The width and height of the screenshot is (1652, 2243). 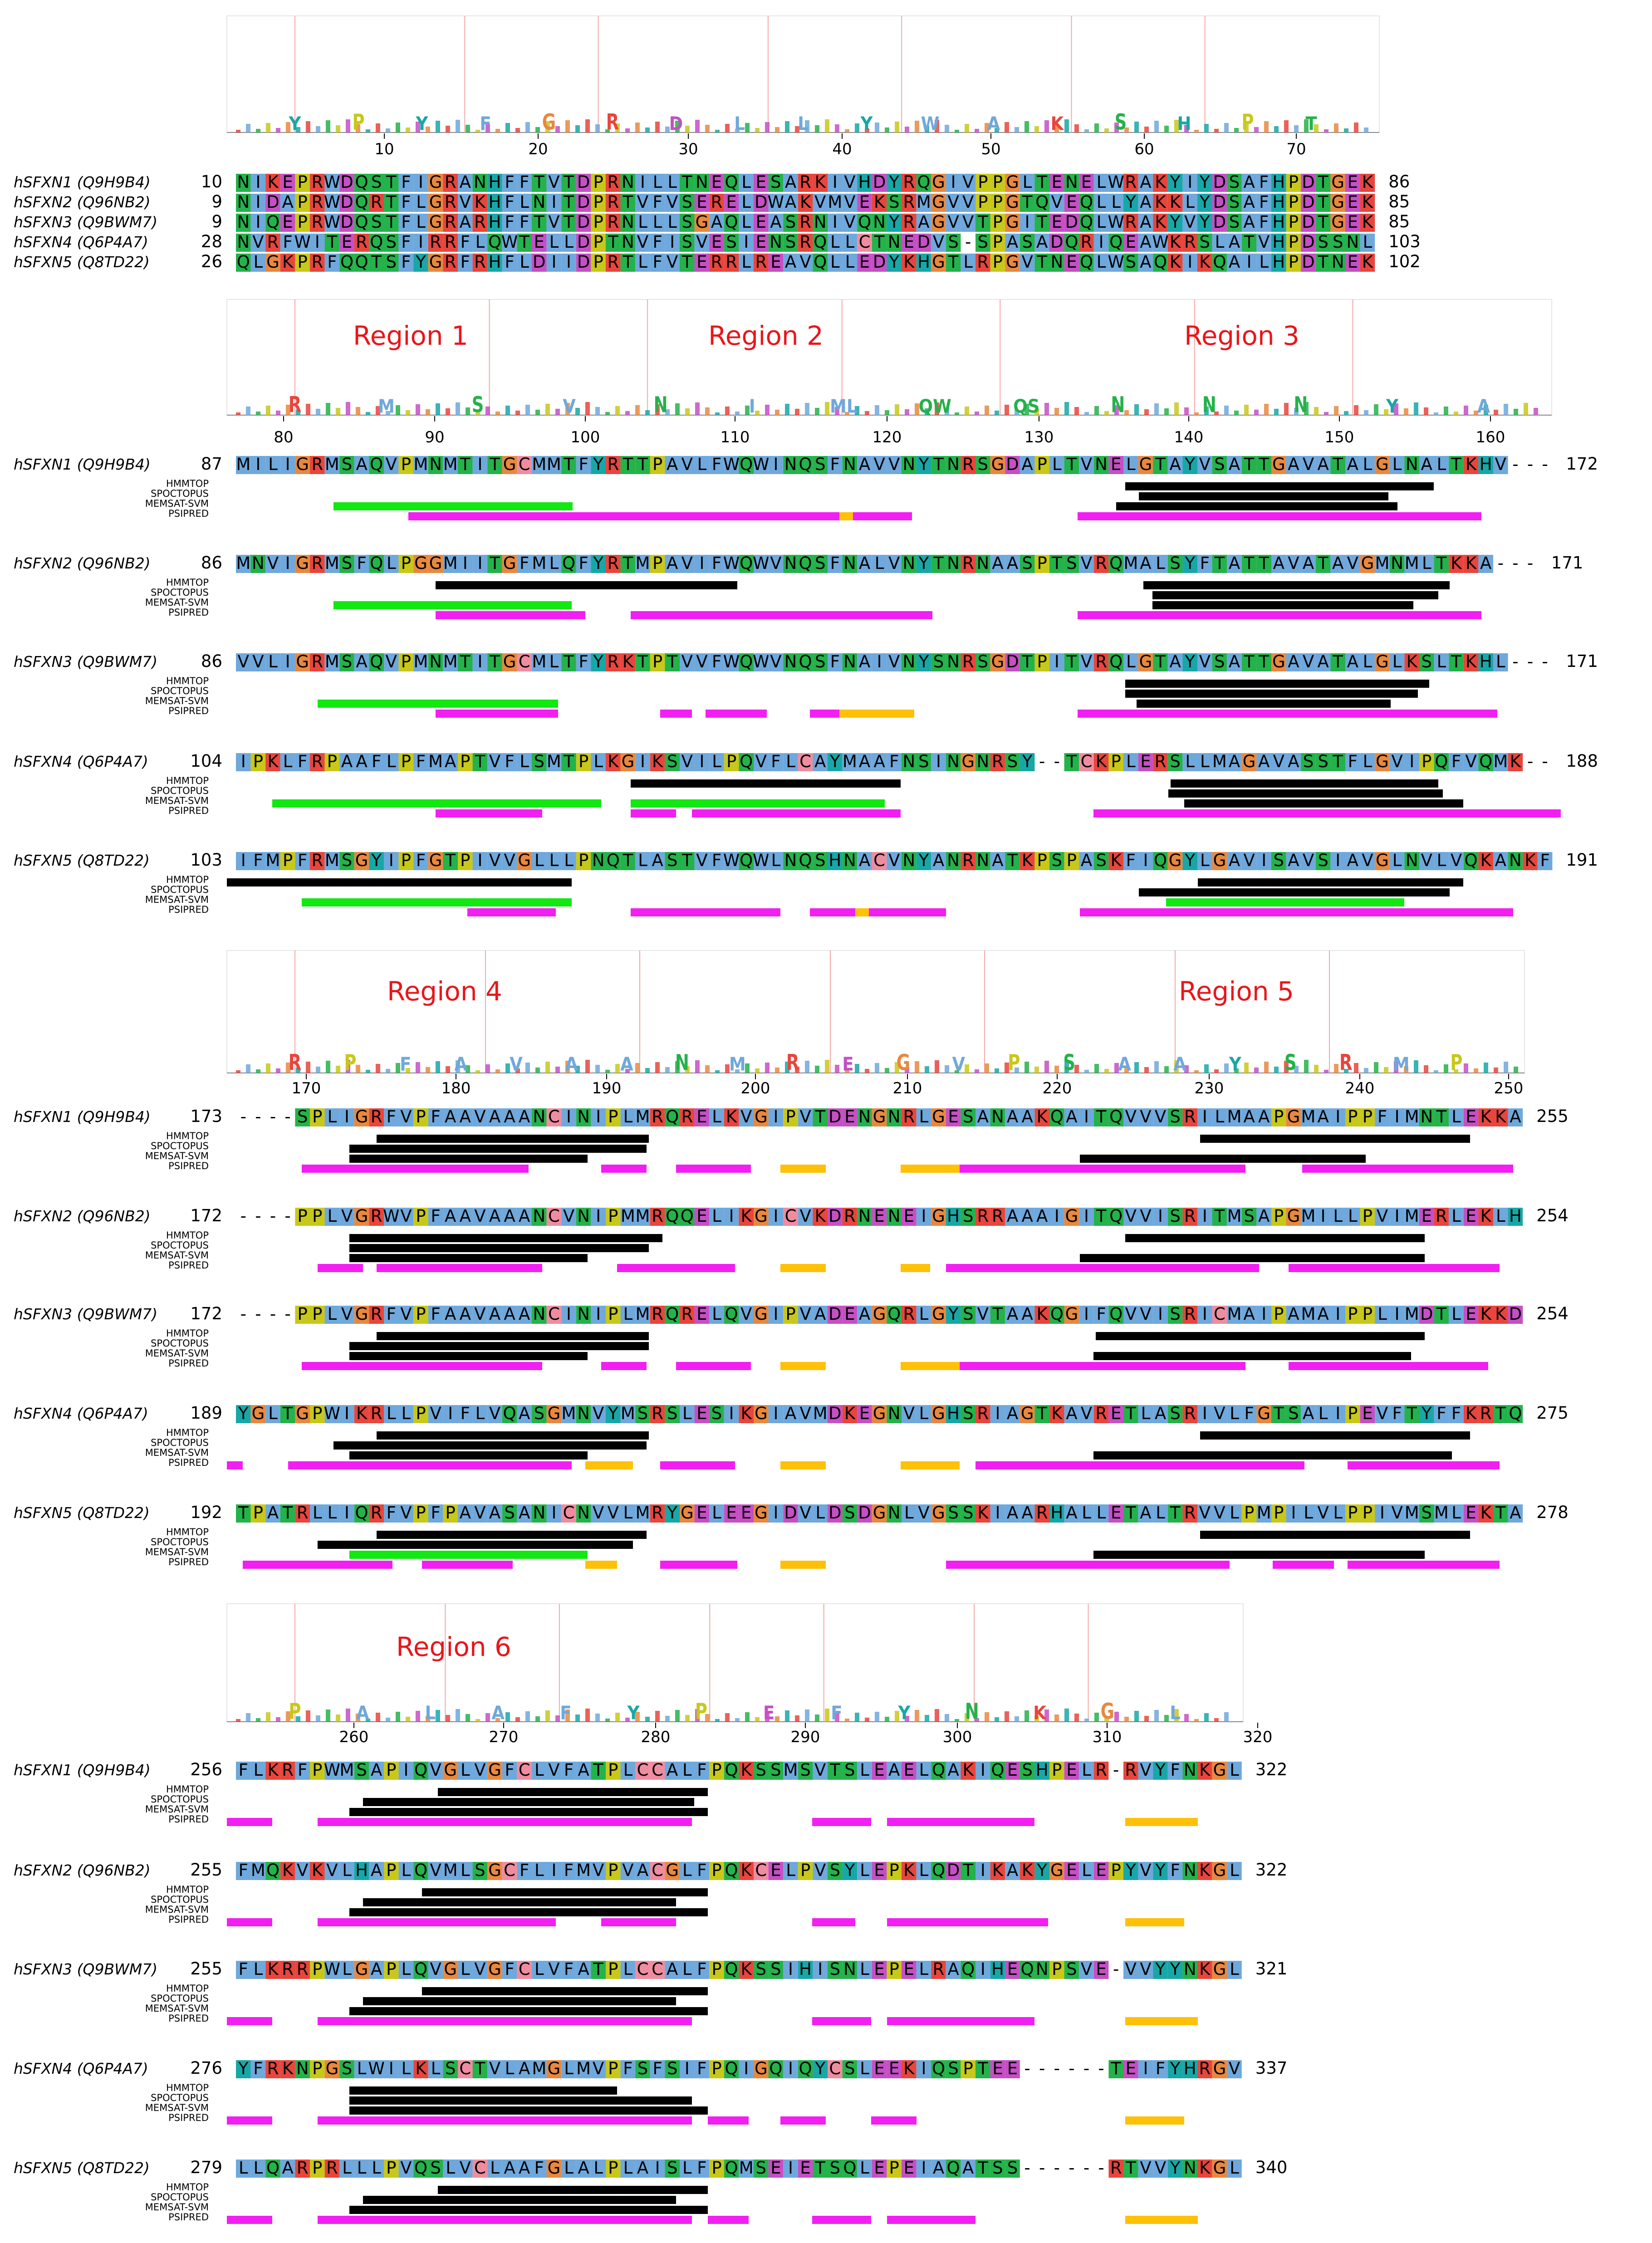 I want to click on residue: C, so click(x=569, y=1513).